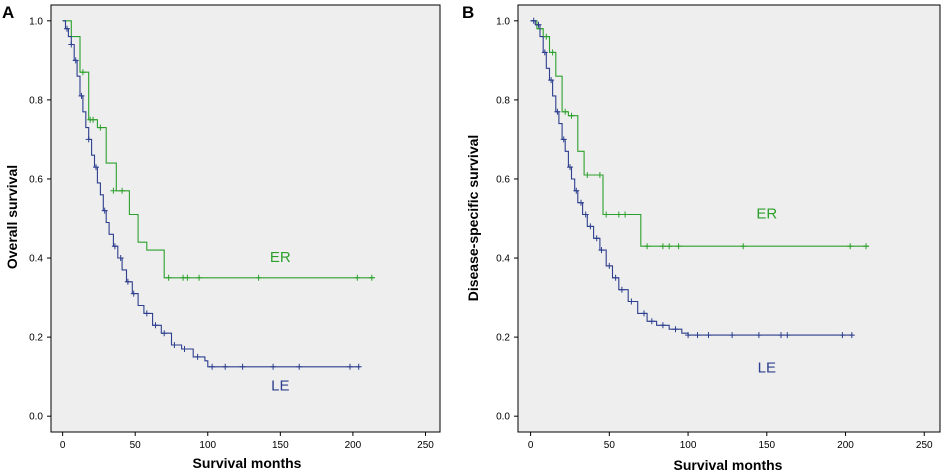 The image size is (945, 473). I want to click on panel-a-y-tick-label-1: 0.2, so click(36, 338).